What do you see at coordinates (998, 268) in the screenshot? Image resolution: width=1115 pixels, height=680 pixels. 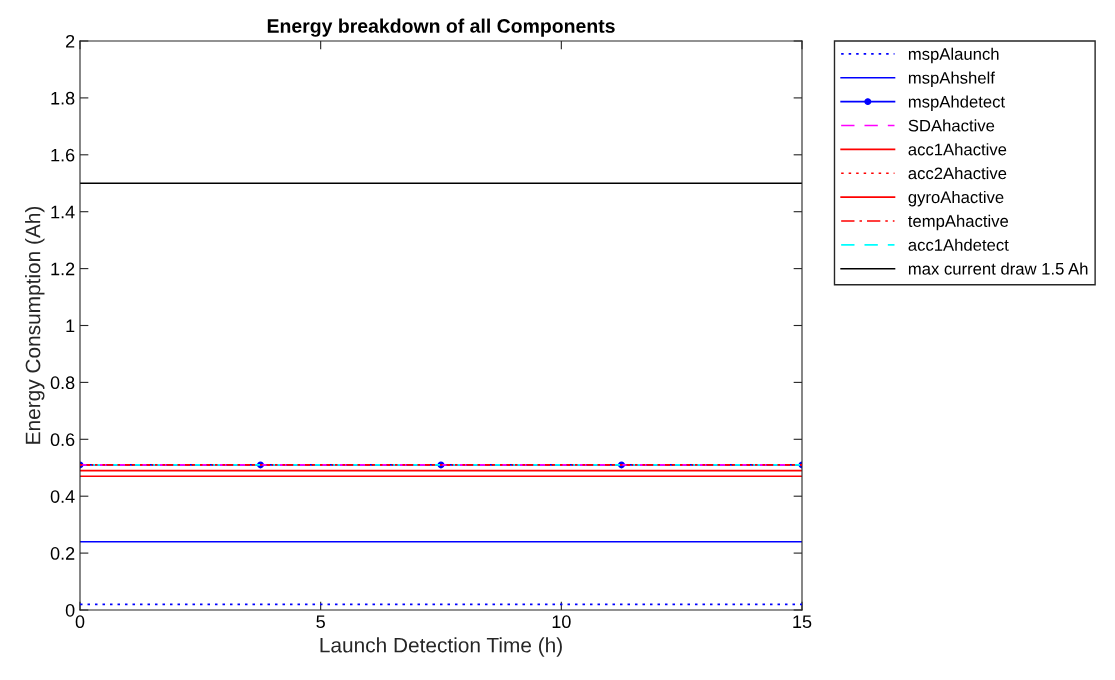 I see `legend-label: max current draw 1.5 Ah` at bounding box center [998, 268].